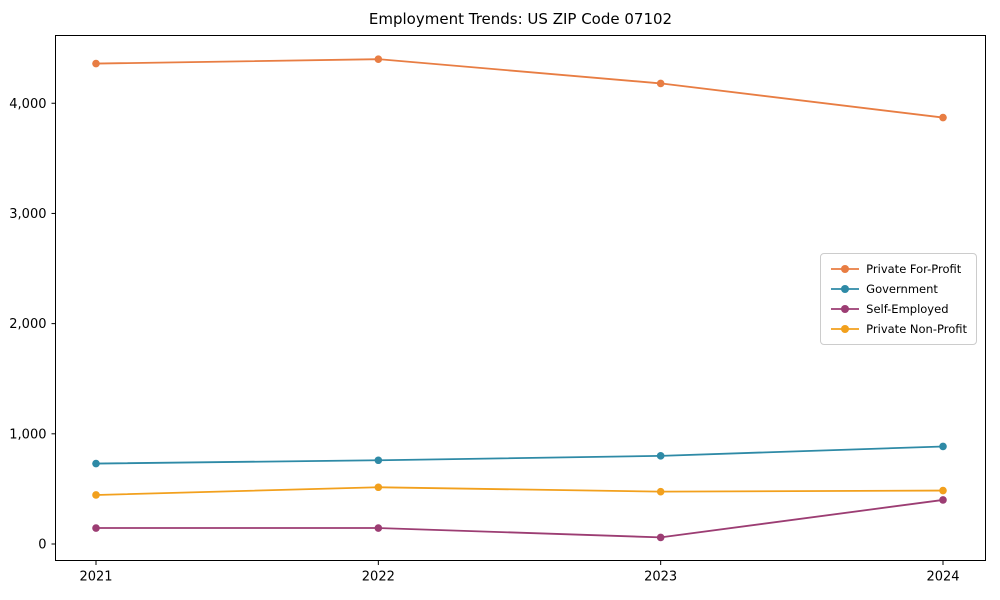  What do you see at coordinates (27, 324) in the screenshot?
I see `y-tick-label: 2,000` at bounding box center [27, 324].